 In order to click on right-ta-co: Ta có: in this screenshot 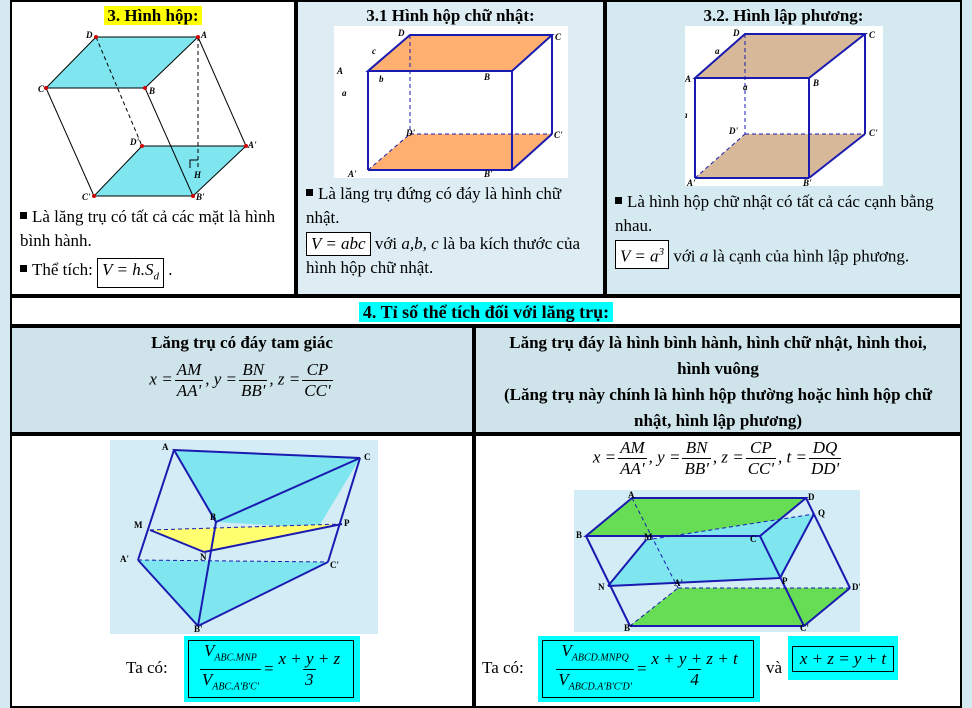, I will do `click(503, 667)`.